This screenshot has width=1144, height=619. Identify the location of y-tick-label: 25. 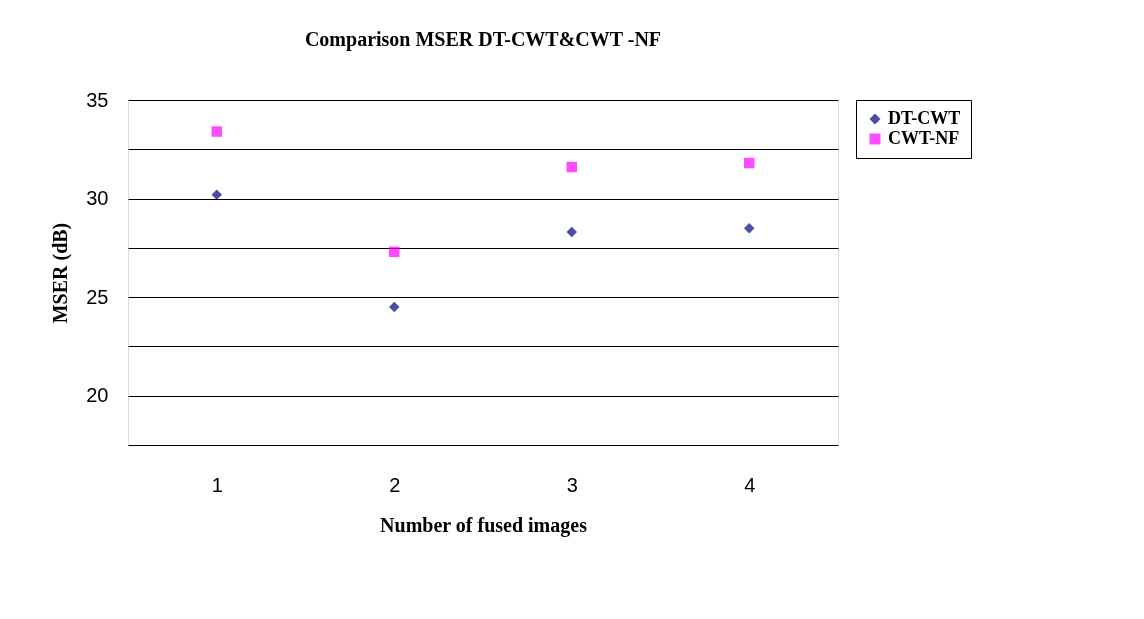
(97, 296).